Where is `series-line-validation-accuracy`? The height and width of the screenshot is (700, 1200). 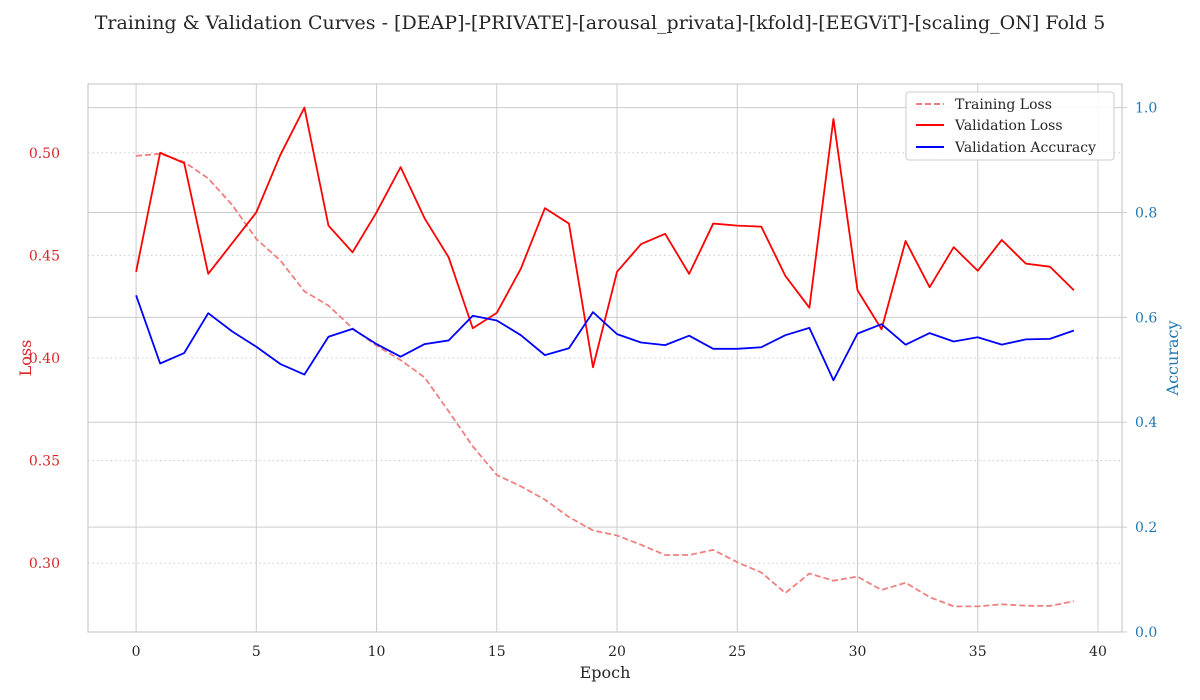
series-line-validation-accuracy is located at coordinates (605, 338).